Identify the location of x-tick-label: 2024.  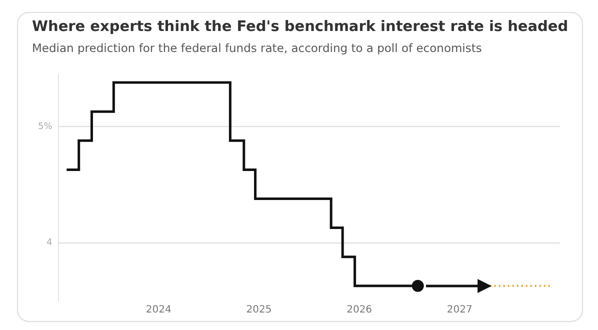
(159, 310).